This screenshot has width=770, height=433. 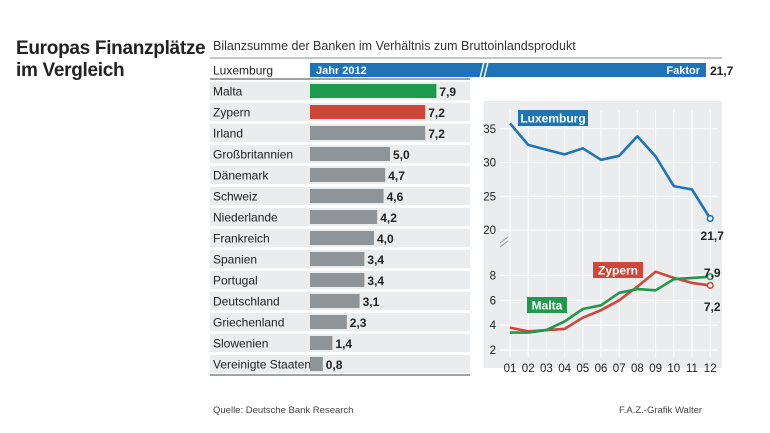 I want to click on bar-year-label: Jahr 2012, so click(x=341, y=71).